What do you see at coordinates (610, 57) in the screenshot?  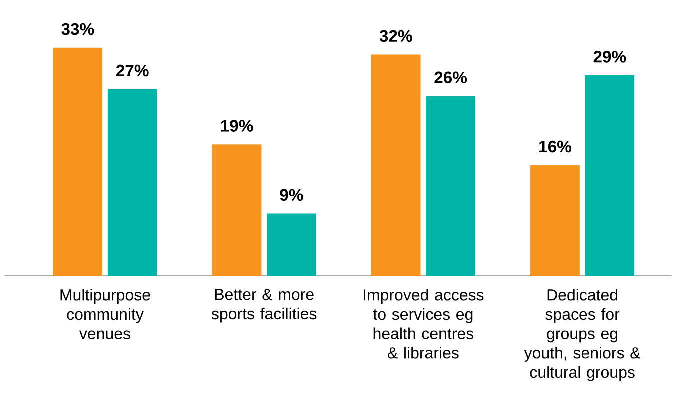 I see `data-label: 29%` at bounding box center [610, 57].